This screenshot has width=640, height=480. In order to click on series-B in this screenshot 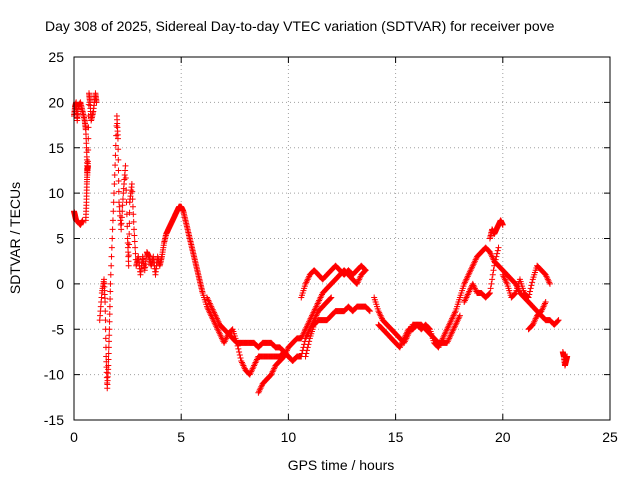, I will do `click(78, 218)`.